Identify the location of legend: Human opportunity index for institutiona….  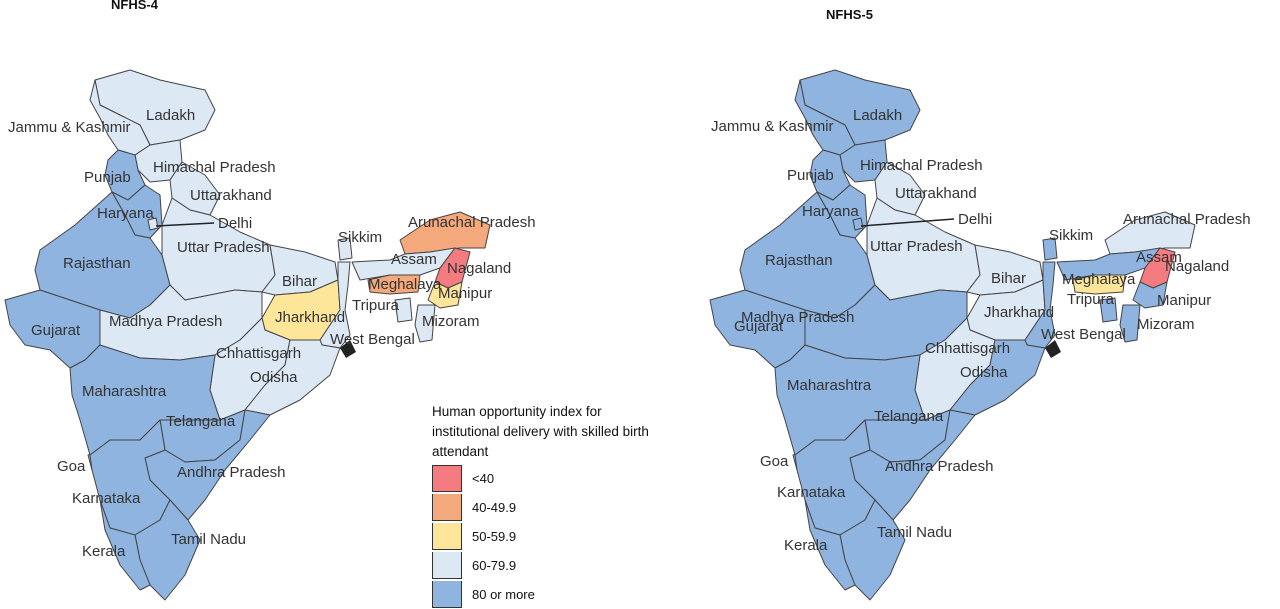
(547, 505).